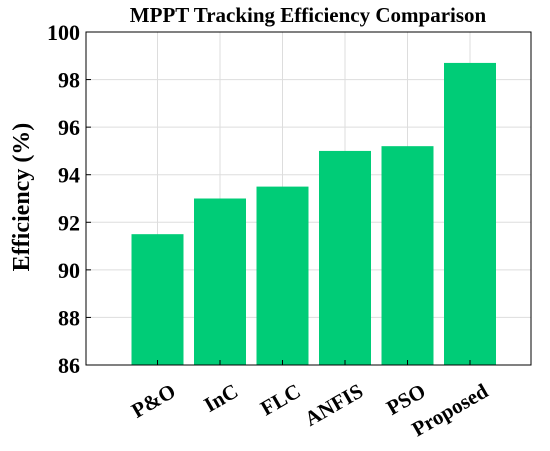 This screenshot has height=451, width=550. I want to click on y-tick-label: 94, so click(69, 175).